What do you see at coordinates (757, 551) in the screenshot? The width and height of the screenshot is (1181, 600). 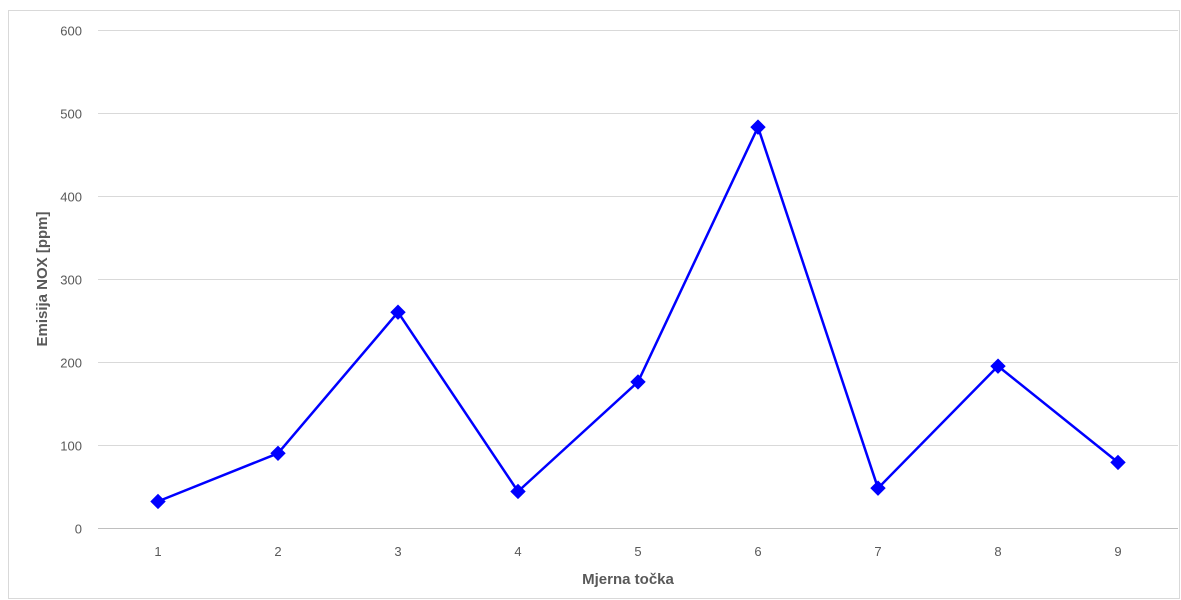 I see `x-tick-label: 6` at bounding box center [757, 551].